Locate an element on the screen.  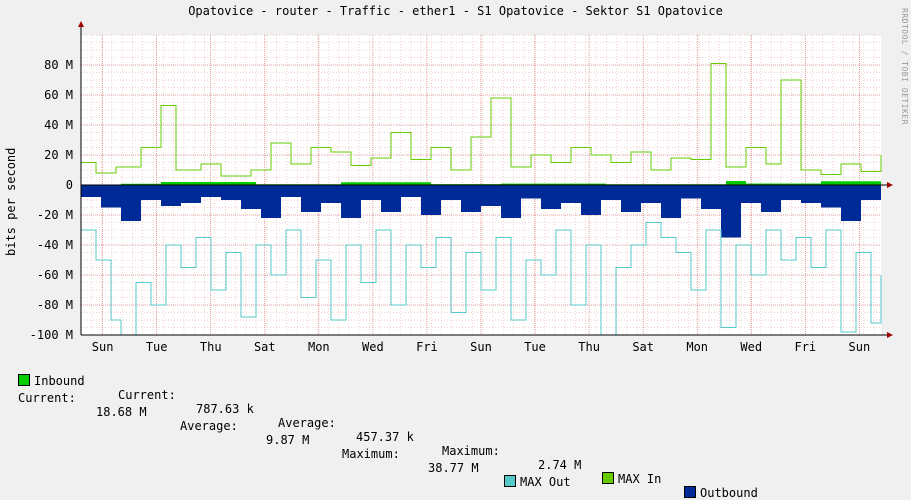
y-tick-label: -60 M is located at coordinates (55, 275).